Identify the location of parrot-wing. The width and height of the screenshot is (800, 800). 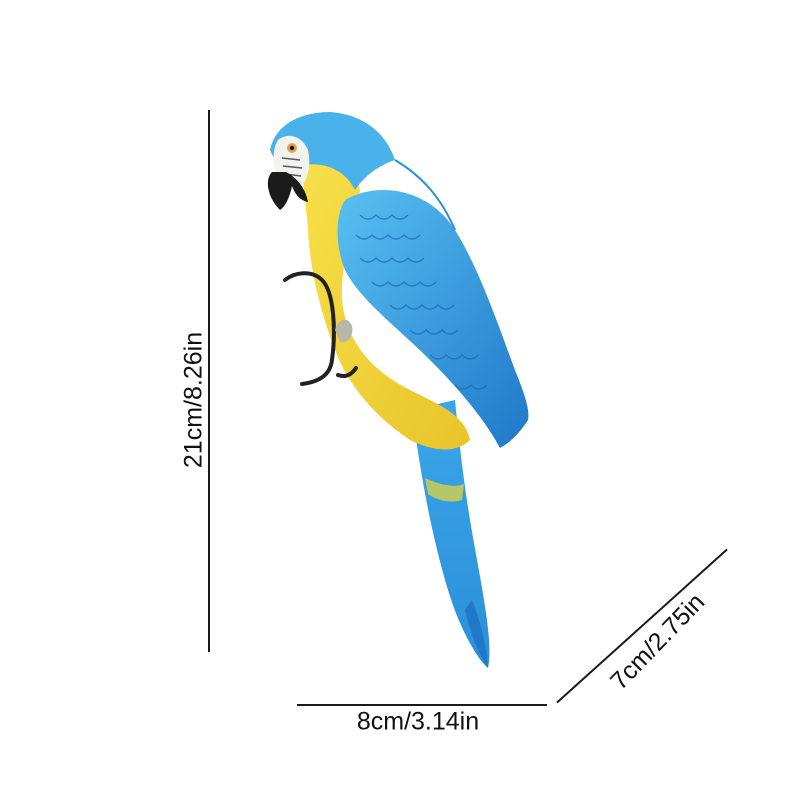
(433, 319).